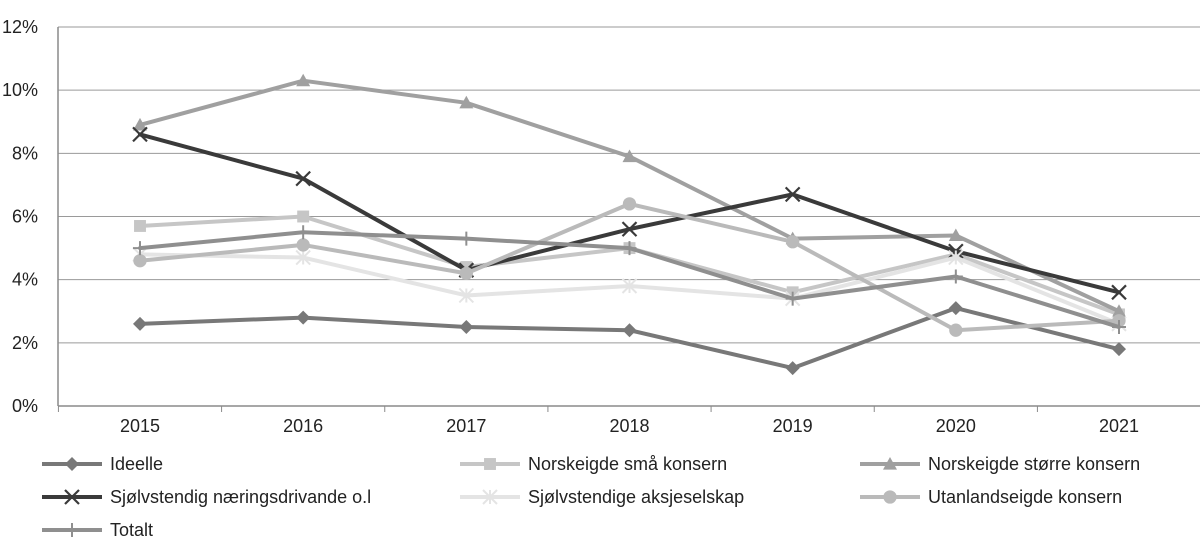 The image size is (1200, 558). What do you see at coordinates (102, 464) in the screenshot?
I see `legend-item: Ideelle` at bounding box center [102, 464].